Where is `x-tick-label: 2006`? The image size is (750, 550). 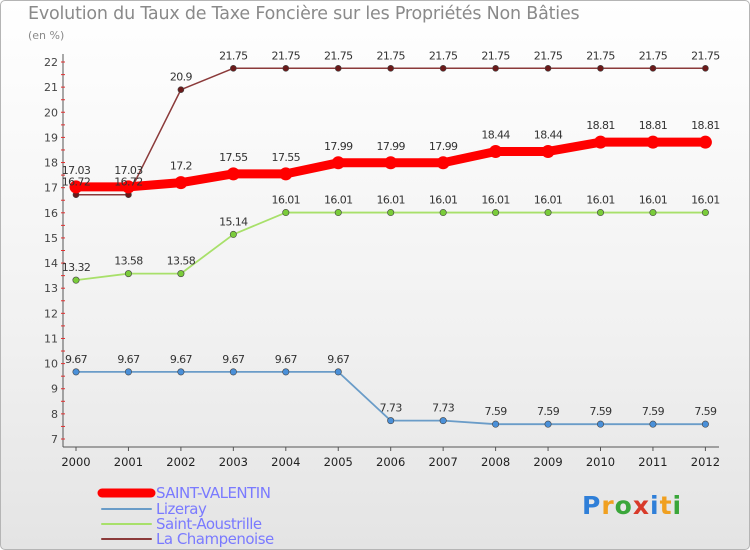 x-tick-label: 2006 is located at coordinates (390, 462).